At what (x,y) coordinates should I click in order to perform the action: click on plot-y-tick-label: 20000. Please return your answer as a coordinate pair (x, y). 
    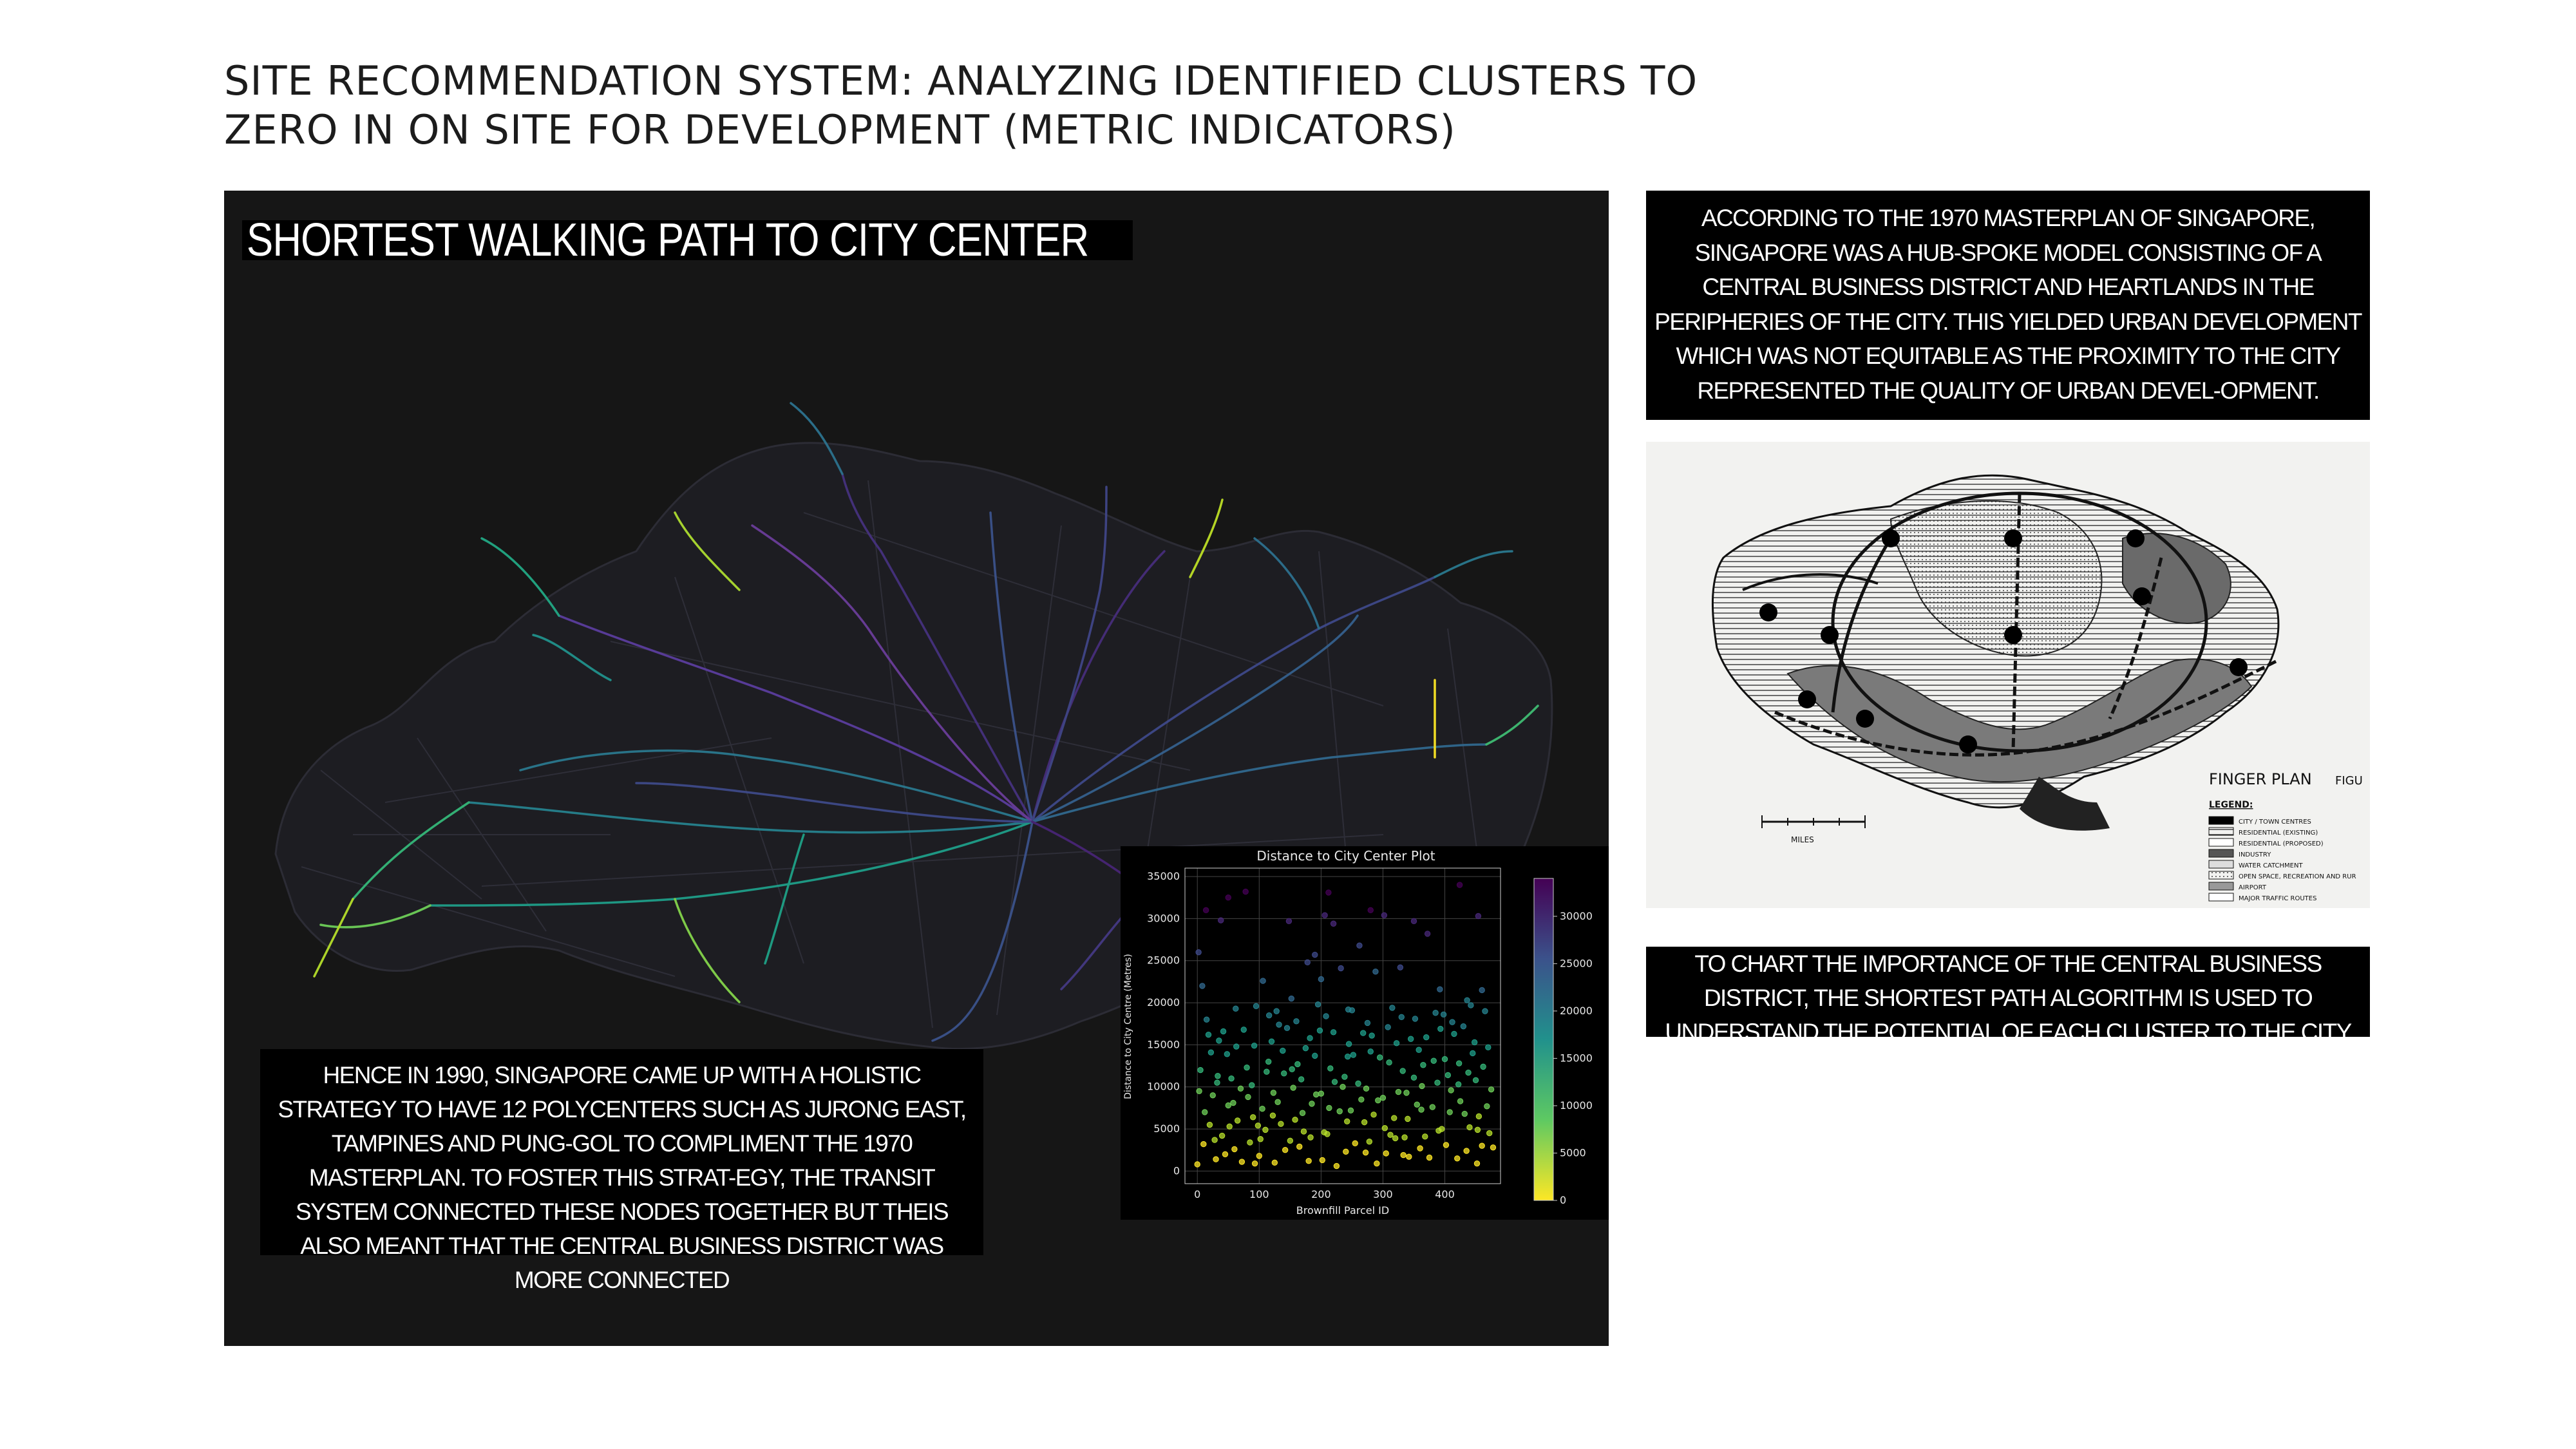
    Looking at the image, I should click on (1163, 1003).